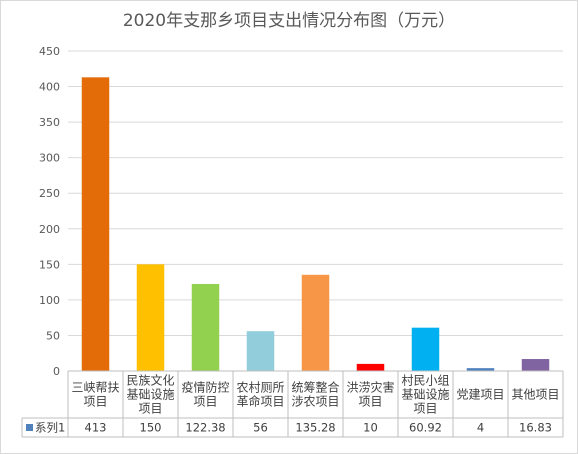 This screenshot has width=578, height=454. Describe the element at coordinates (49, 300) in the screenshot. I see `y-tick-label: 100` at that location.